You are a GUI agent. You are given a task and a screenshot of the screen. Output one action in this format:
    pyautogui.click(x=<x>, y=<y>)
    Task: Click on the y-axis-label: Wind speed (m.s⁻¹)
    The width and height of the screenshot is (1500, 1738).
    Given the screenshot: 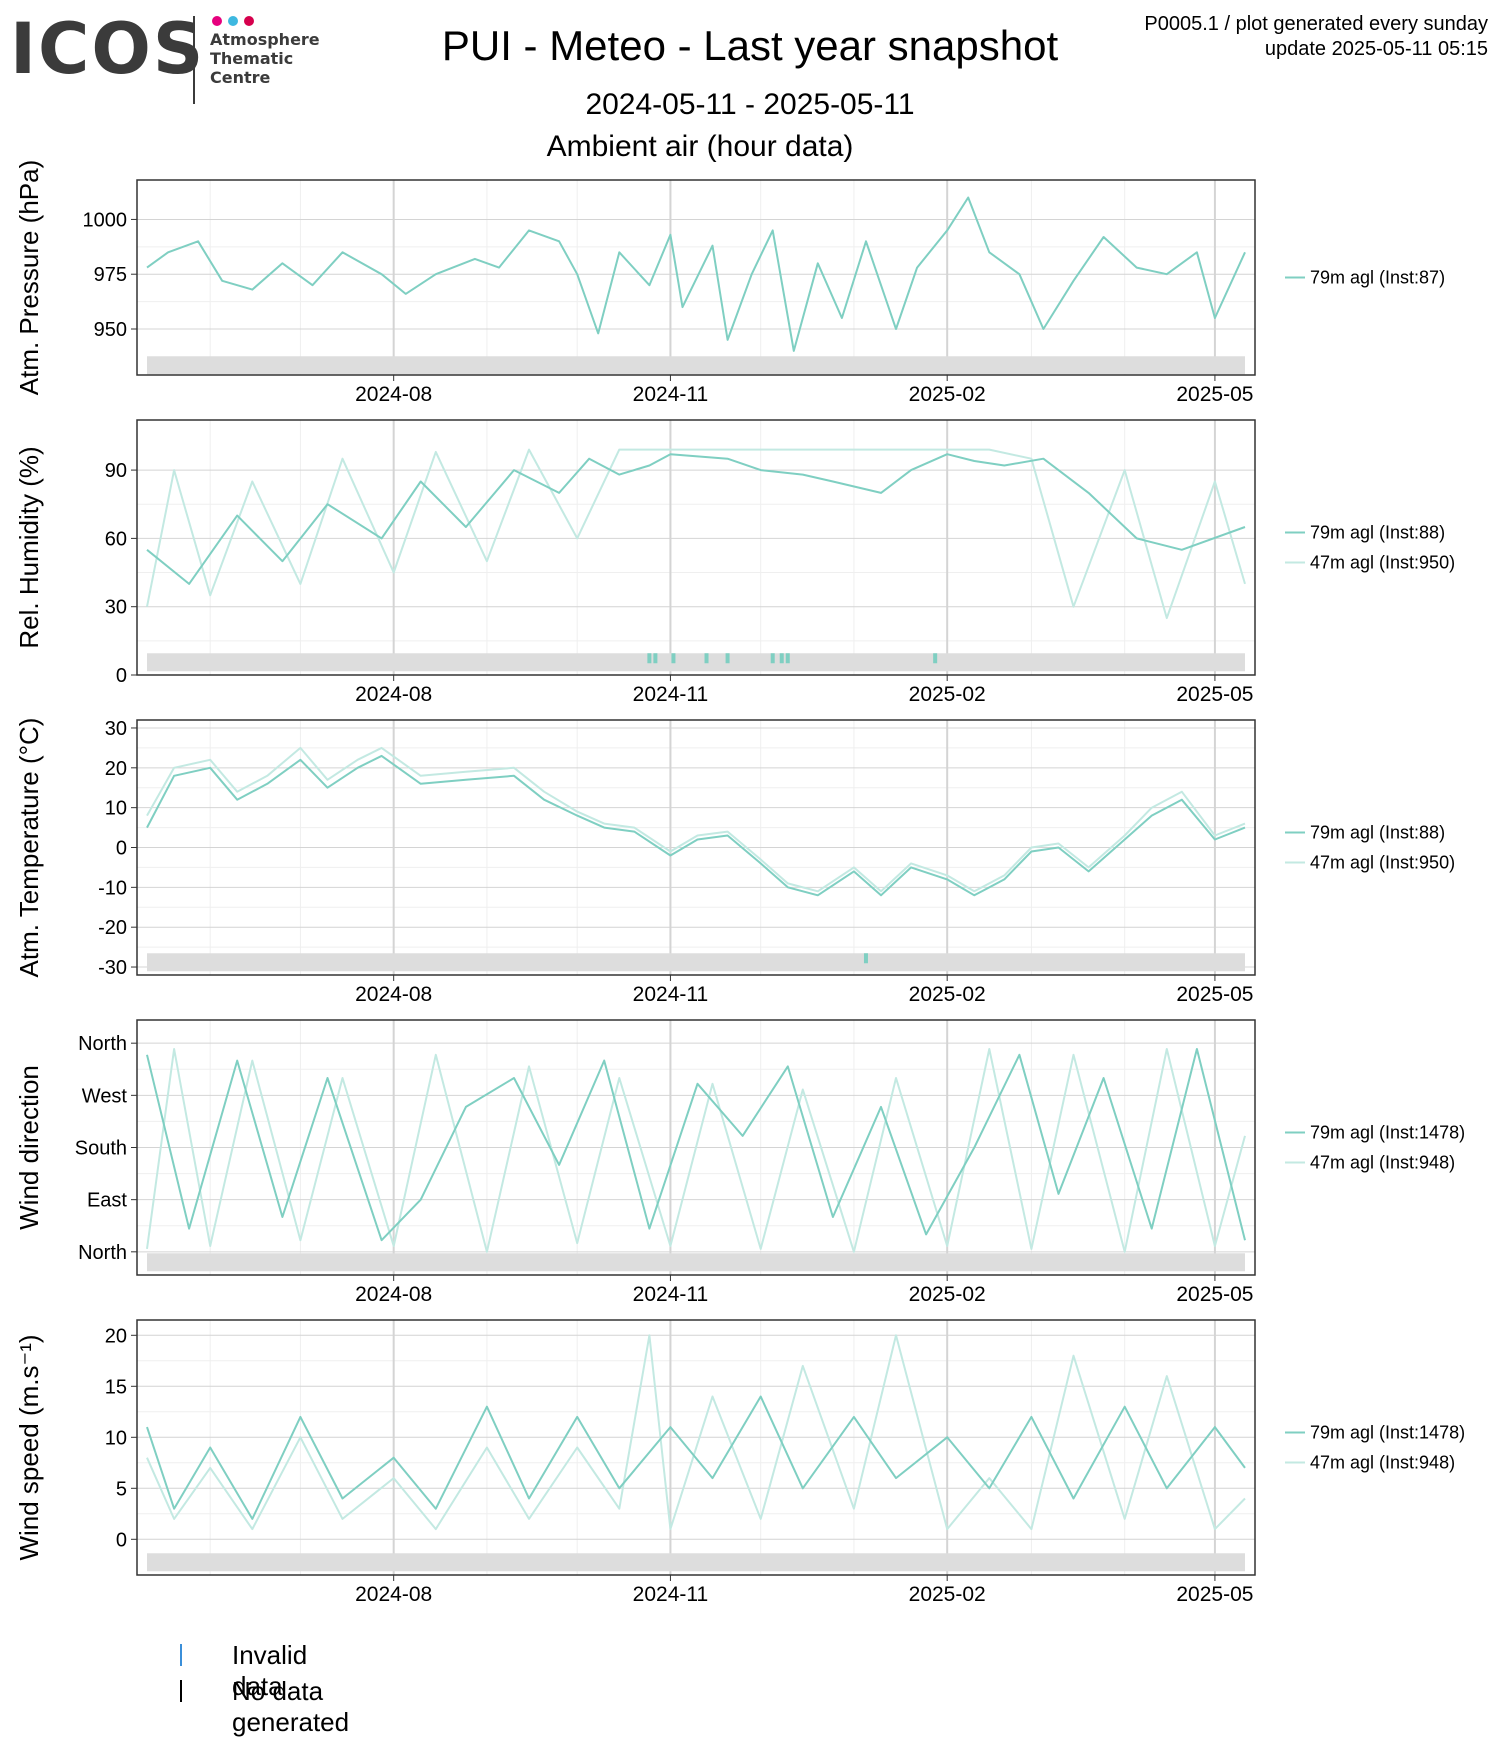 What is the action you would take?
    pyautogui.click(x=29, y=1447)
    